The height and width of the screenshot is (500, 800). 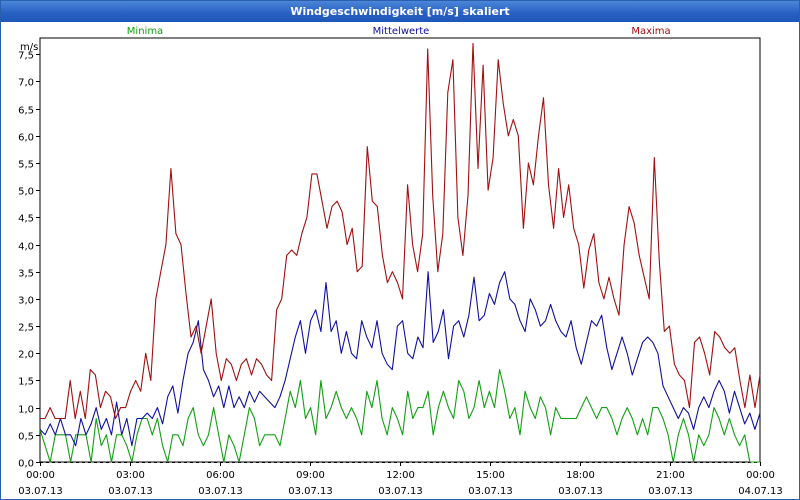 I want to click on y-axis-label: m/s, so click(x=29, y=47).